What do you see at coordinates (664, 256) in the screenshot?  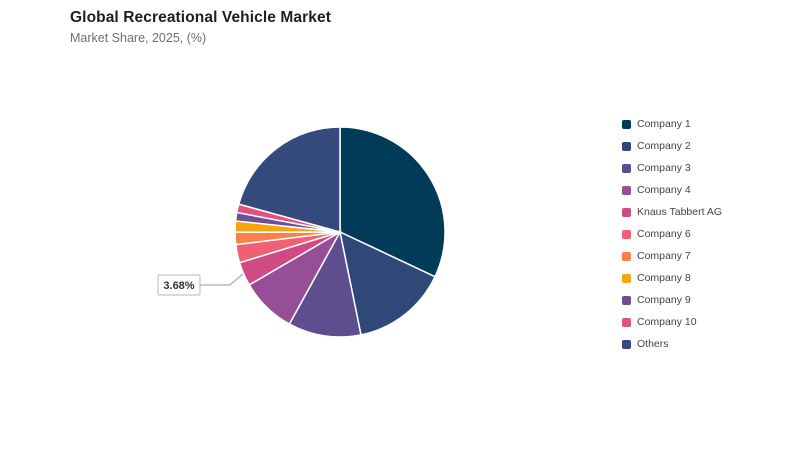 I see `legend-label: Company 7` at bounding box center [664, 256].